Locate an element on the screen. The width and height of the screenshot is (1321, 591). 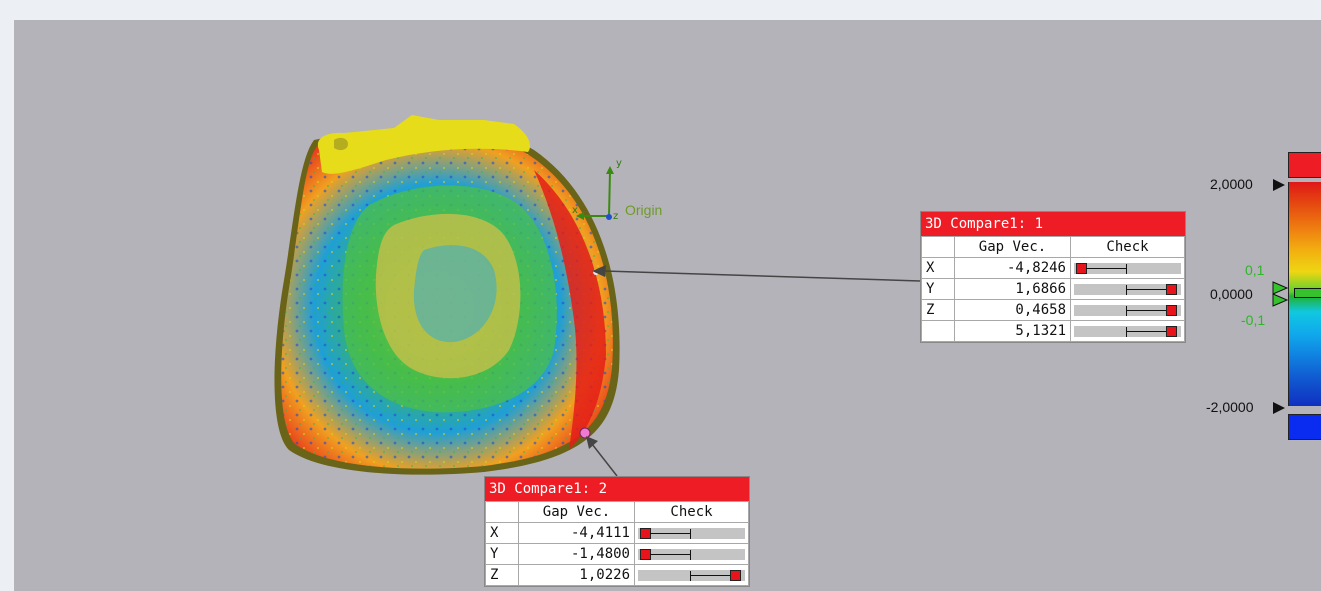
axis-z-label: z is located at coordinates (616, 216).